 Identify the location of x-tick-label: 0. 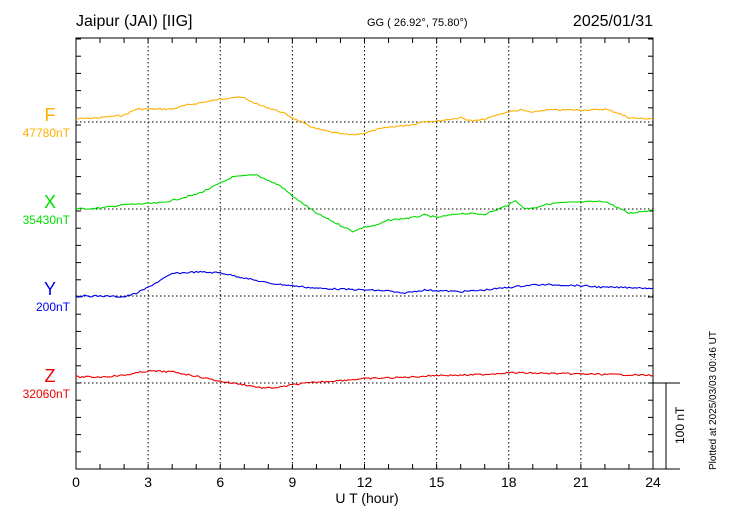
(76, 482).